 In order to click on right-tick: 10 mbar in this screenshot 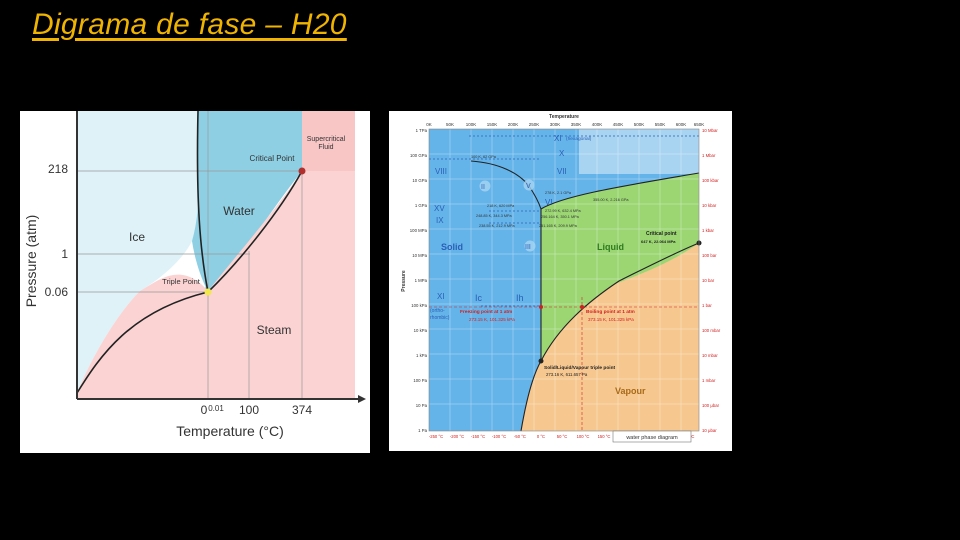, I will do `click(710, 355)`.